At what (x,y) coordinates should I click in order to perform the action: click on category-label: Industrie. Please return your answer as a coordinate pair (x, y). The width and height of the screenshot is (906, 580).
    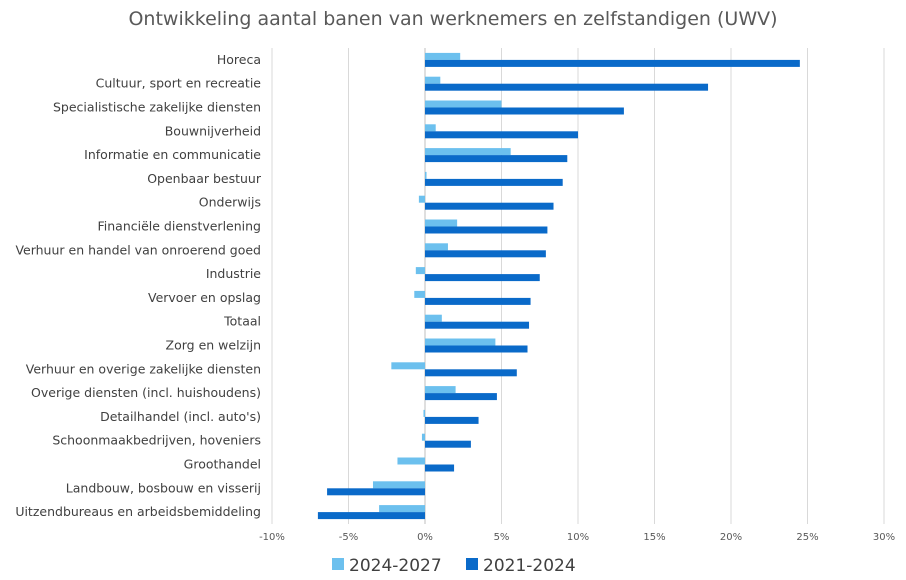
    Looking at the image, I should click on (233, 273).